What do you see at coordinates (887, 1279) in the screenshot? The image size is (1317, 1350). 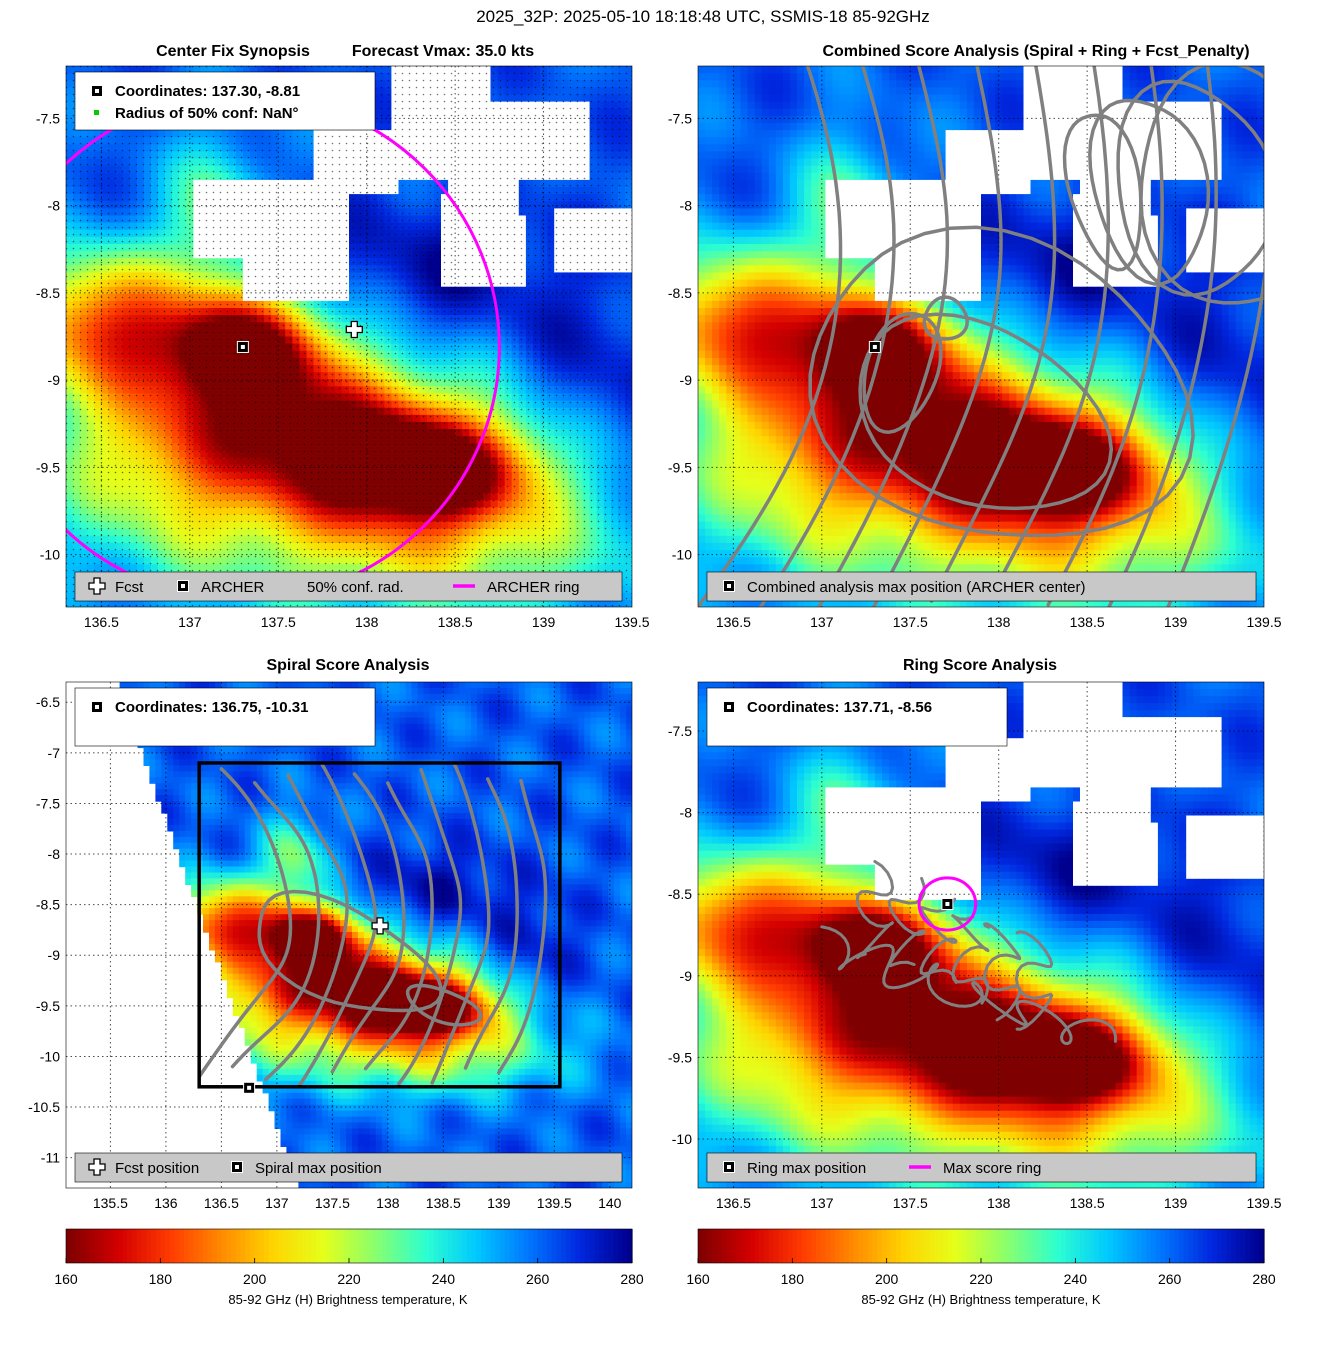 I see `colorbar-tick-label: 200` at bounding box center [887, 1279].